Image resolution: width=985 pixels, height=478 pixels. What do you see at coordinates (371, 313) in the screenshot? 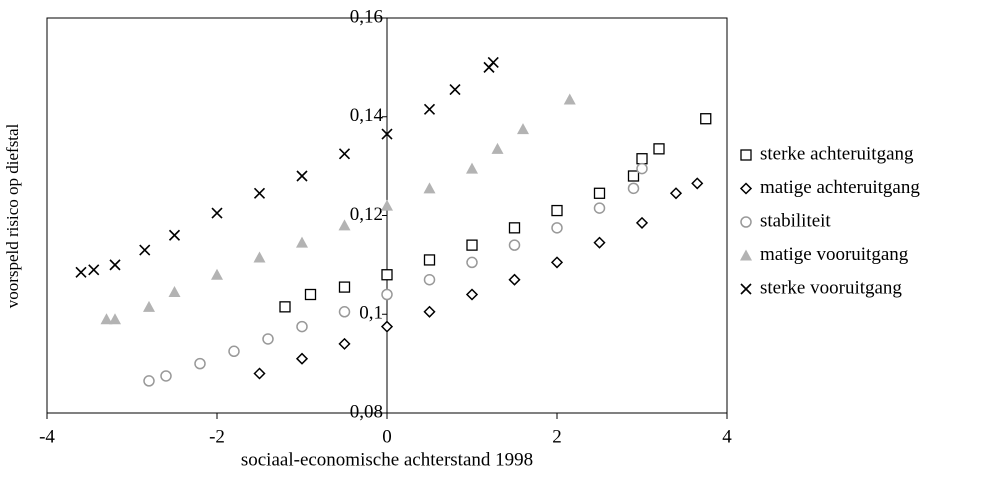
I see `y-tick-label: 0,1` at bounding box center [371, 313].